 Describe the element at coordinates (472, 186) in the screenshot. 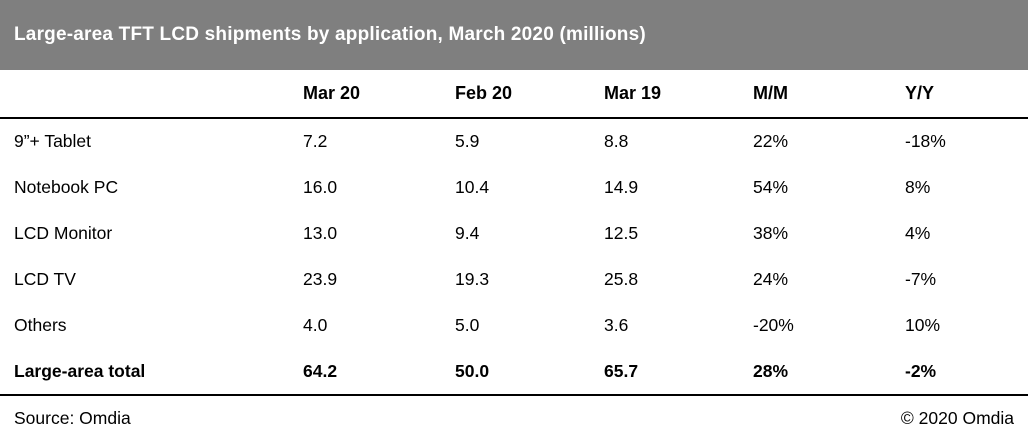

I see `cell-value: 10.4` at that location.